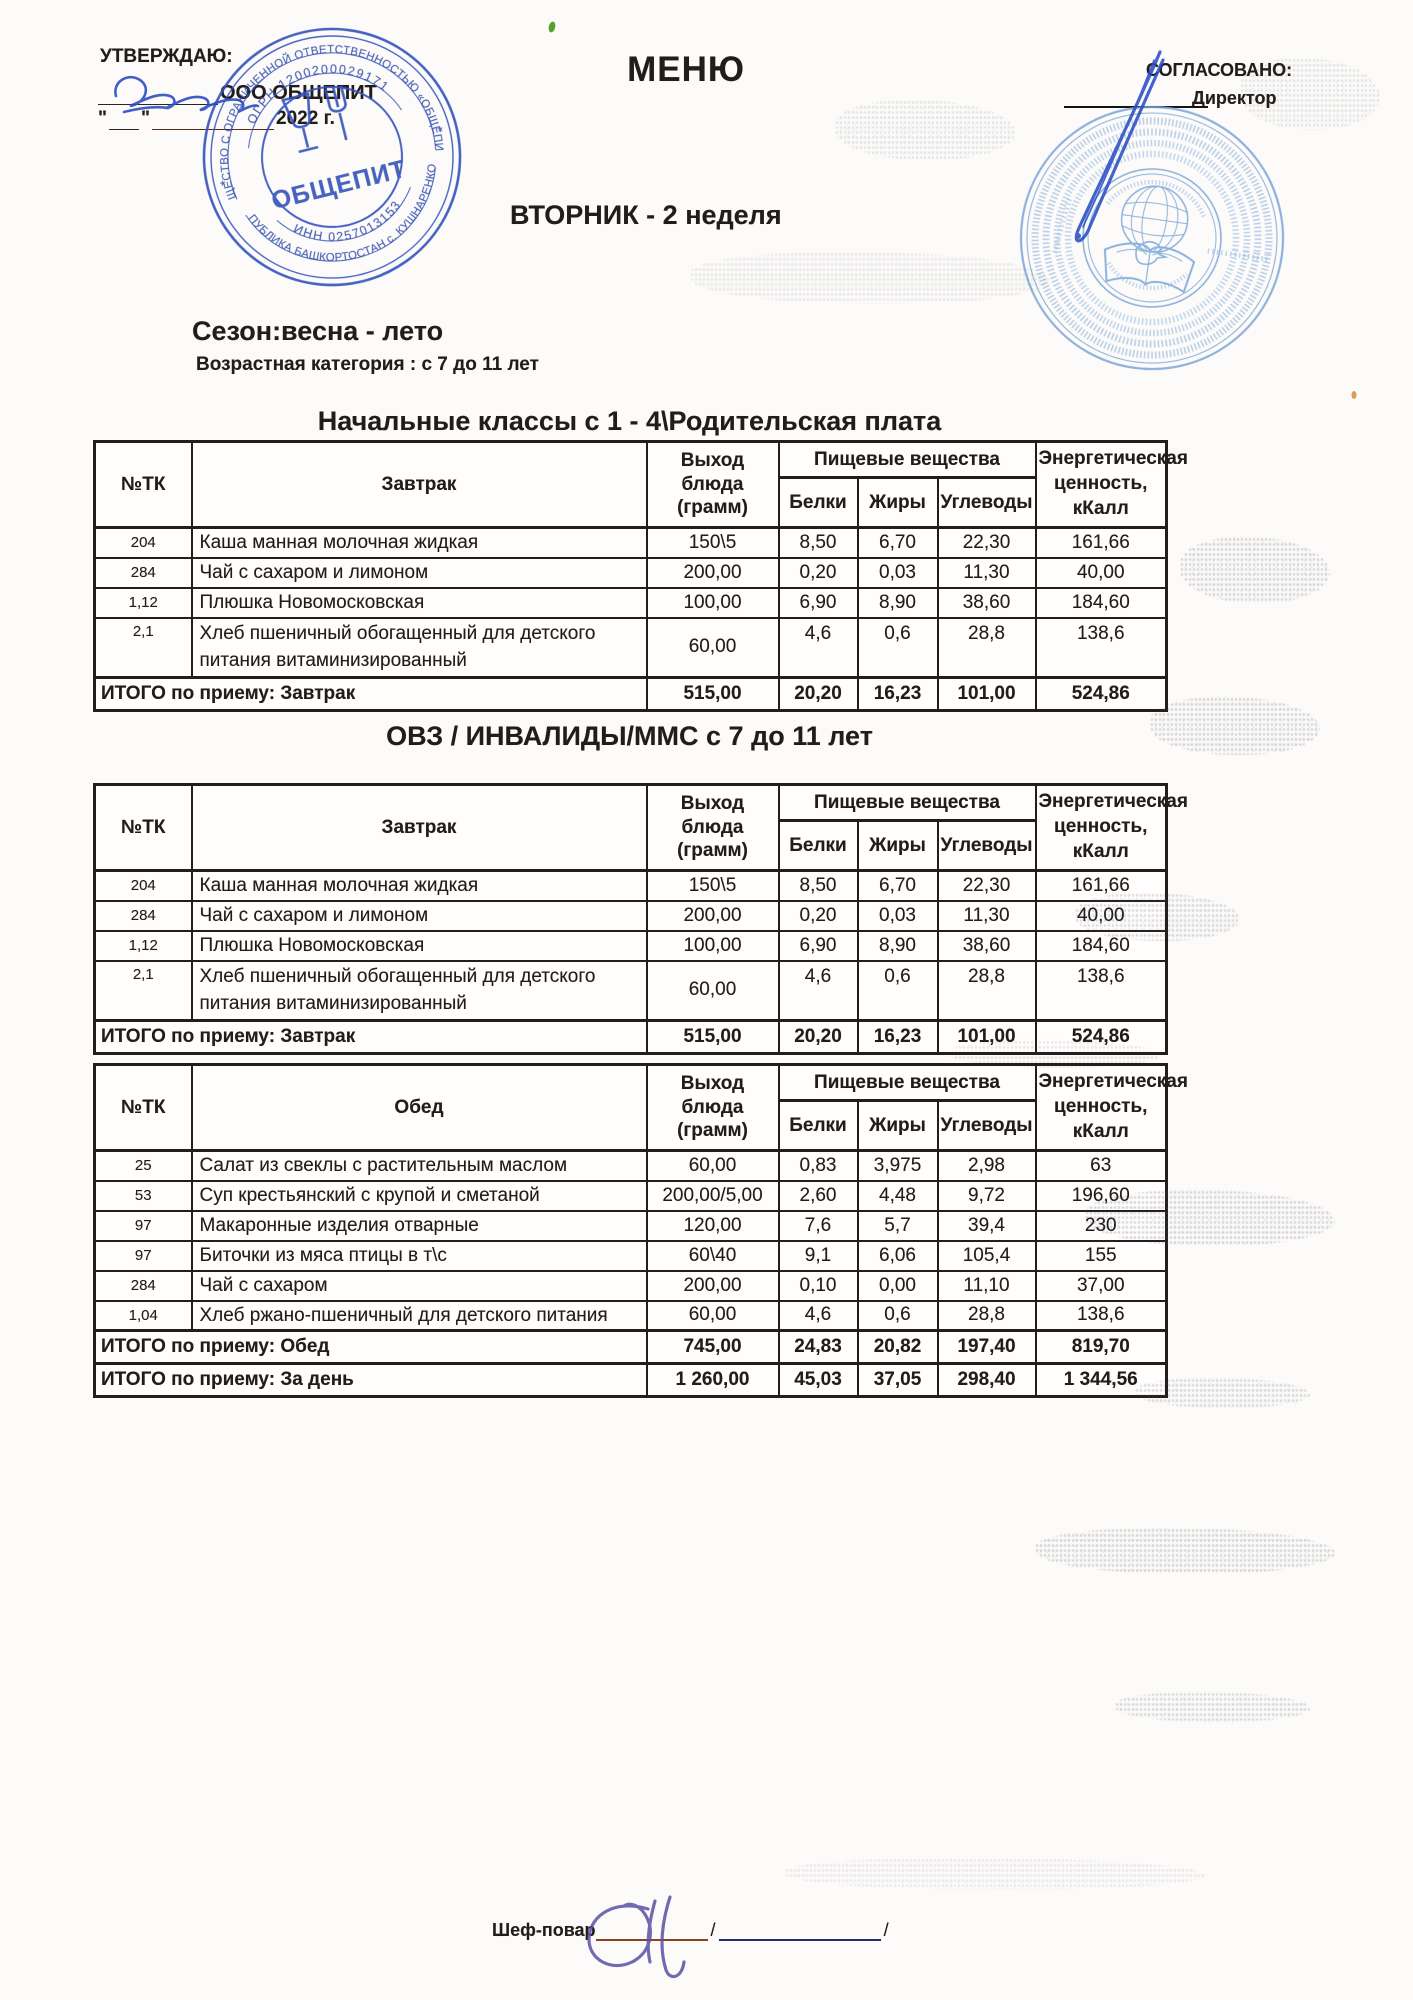 The height and width of the screenshot is (2000, 1413). I want to click on energy-cell: 40,00, so click(1101, 572).